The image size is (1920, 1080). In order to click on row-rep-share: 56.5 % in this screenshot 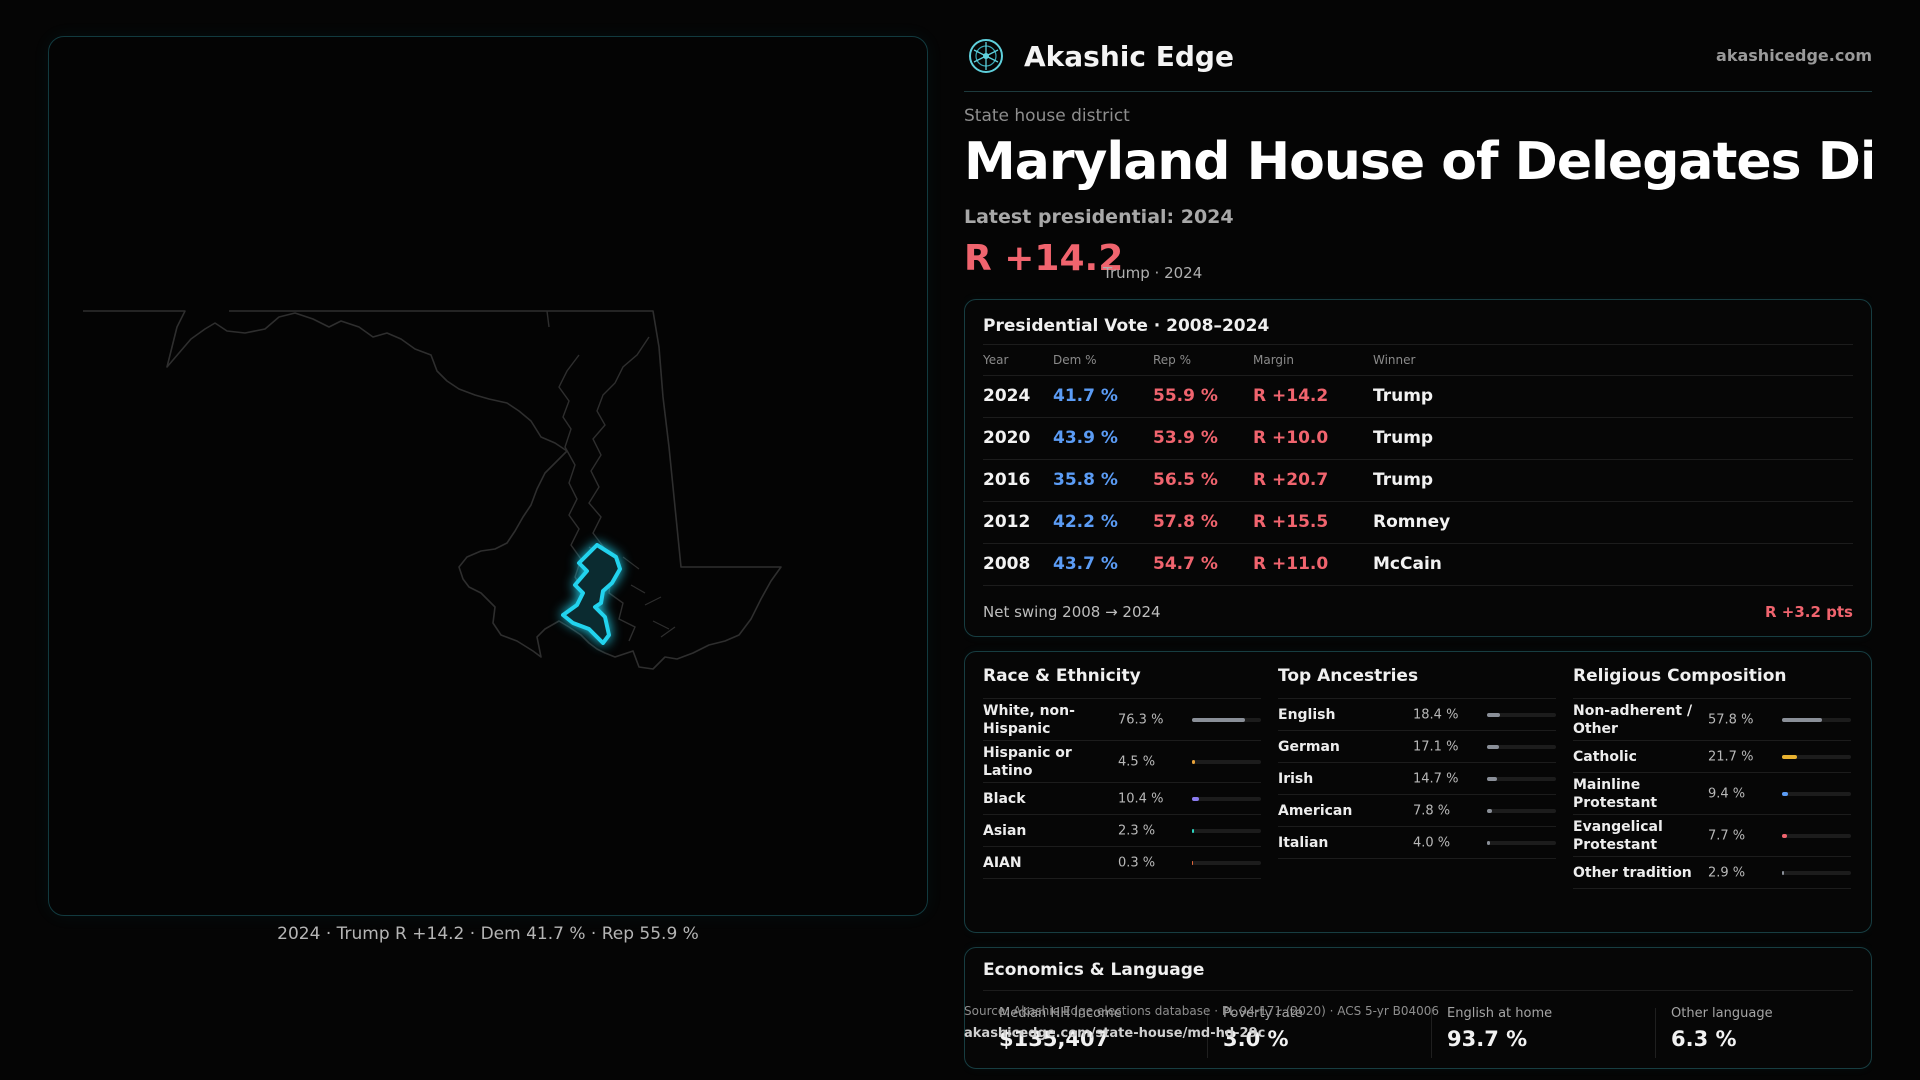, I will do `click(1185, 480)`.